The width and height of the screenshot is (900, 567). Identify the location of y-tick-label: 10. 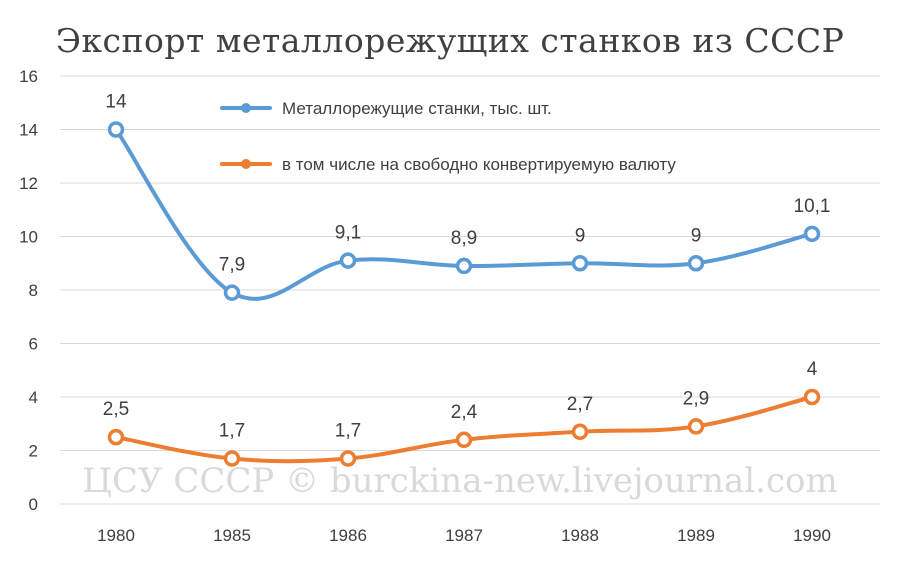
(28, 237).